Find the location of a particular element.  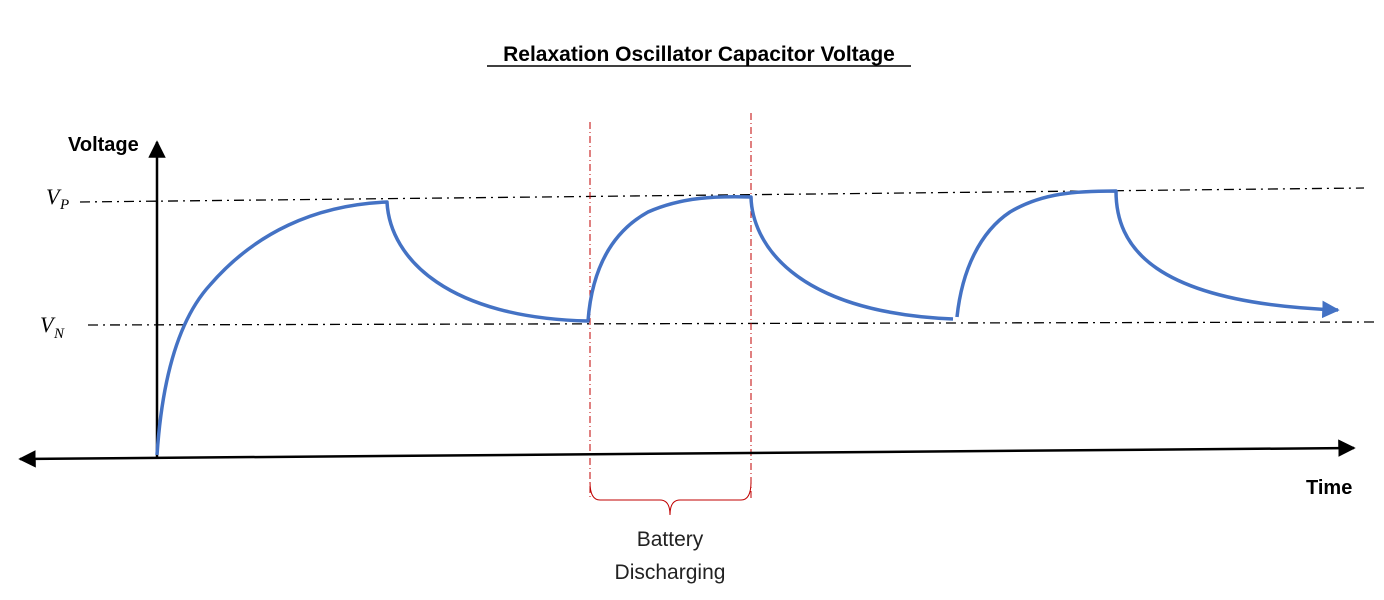

vn-label: V N is located at coordinates (52, 327).